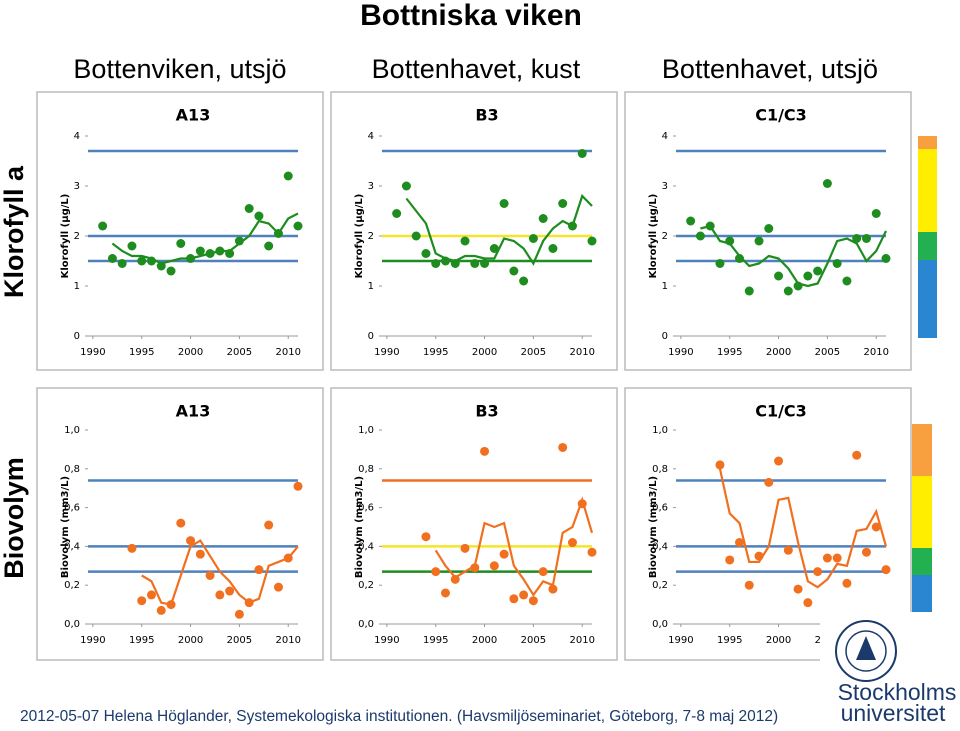 This screenshot has width=960, height=731. What do you see at coordinates (660, 508) in the screenshot?
I see `y-tick-label: 0,6` at bounding box center [660, 508].